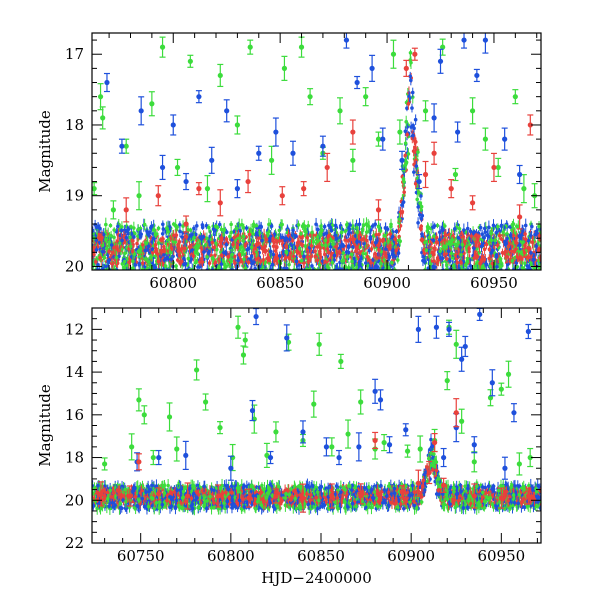 This screenshot has height=600, width=600. What do you see at coordinates (321, 556) in the screenshot?
I see `x-tick-label: 60850` at bounding box center [321, 556].